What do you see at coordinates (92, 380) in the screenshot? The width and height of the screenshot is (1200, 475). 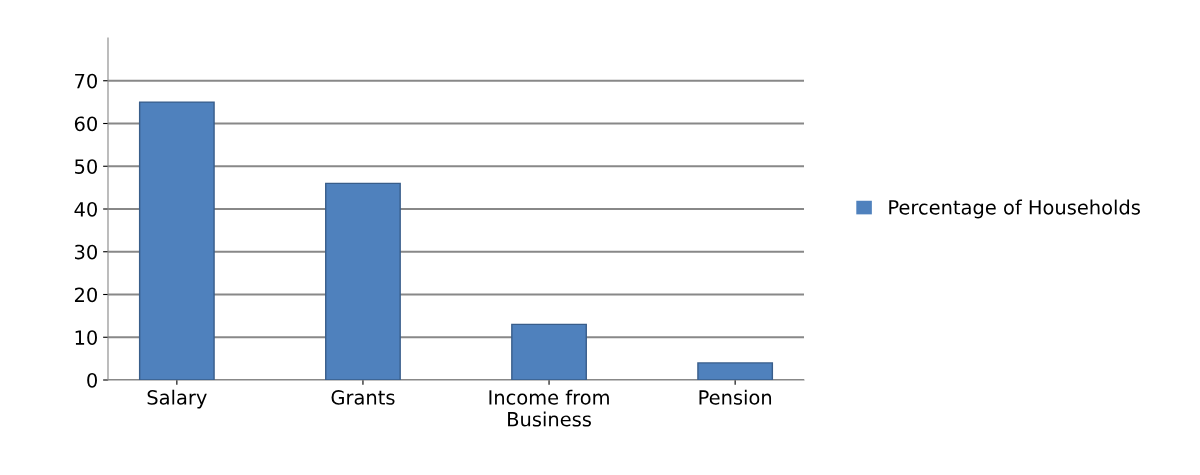 I see `y-tick-label: 0` at bounding box center [92, 380].